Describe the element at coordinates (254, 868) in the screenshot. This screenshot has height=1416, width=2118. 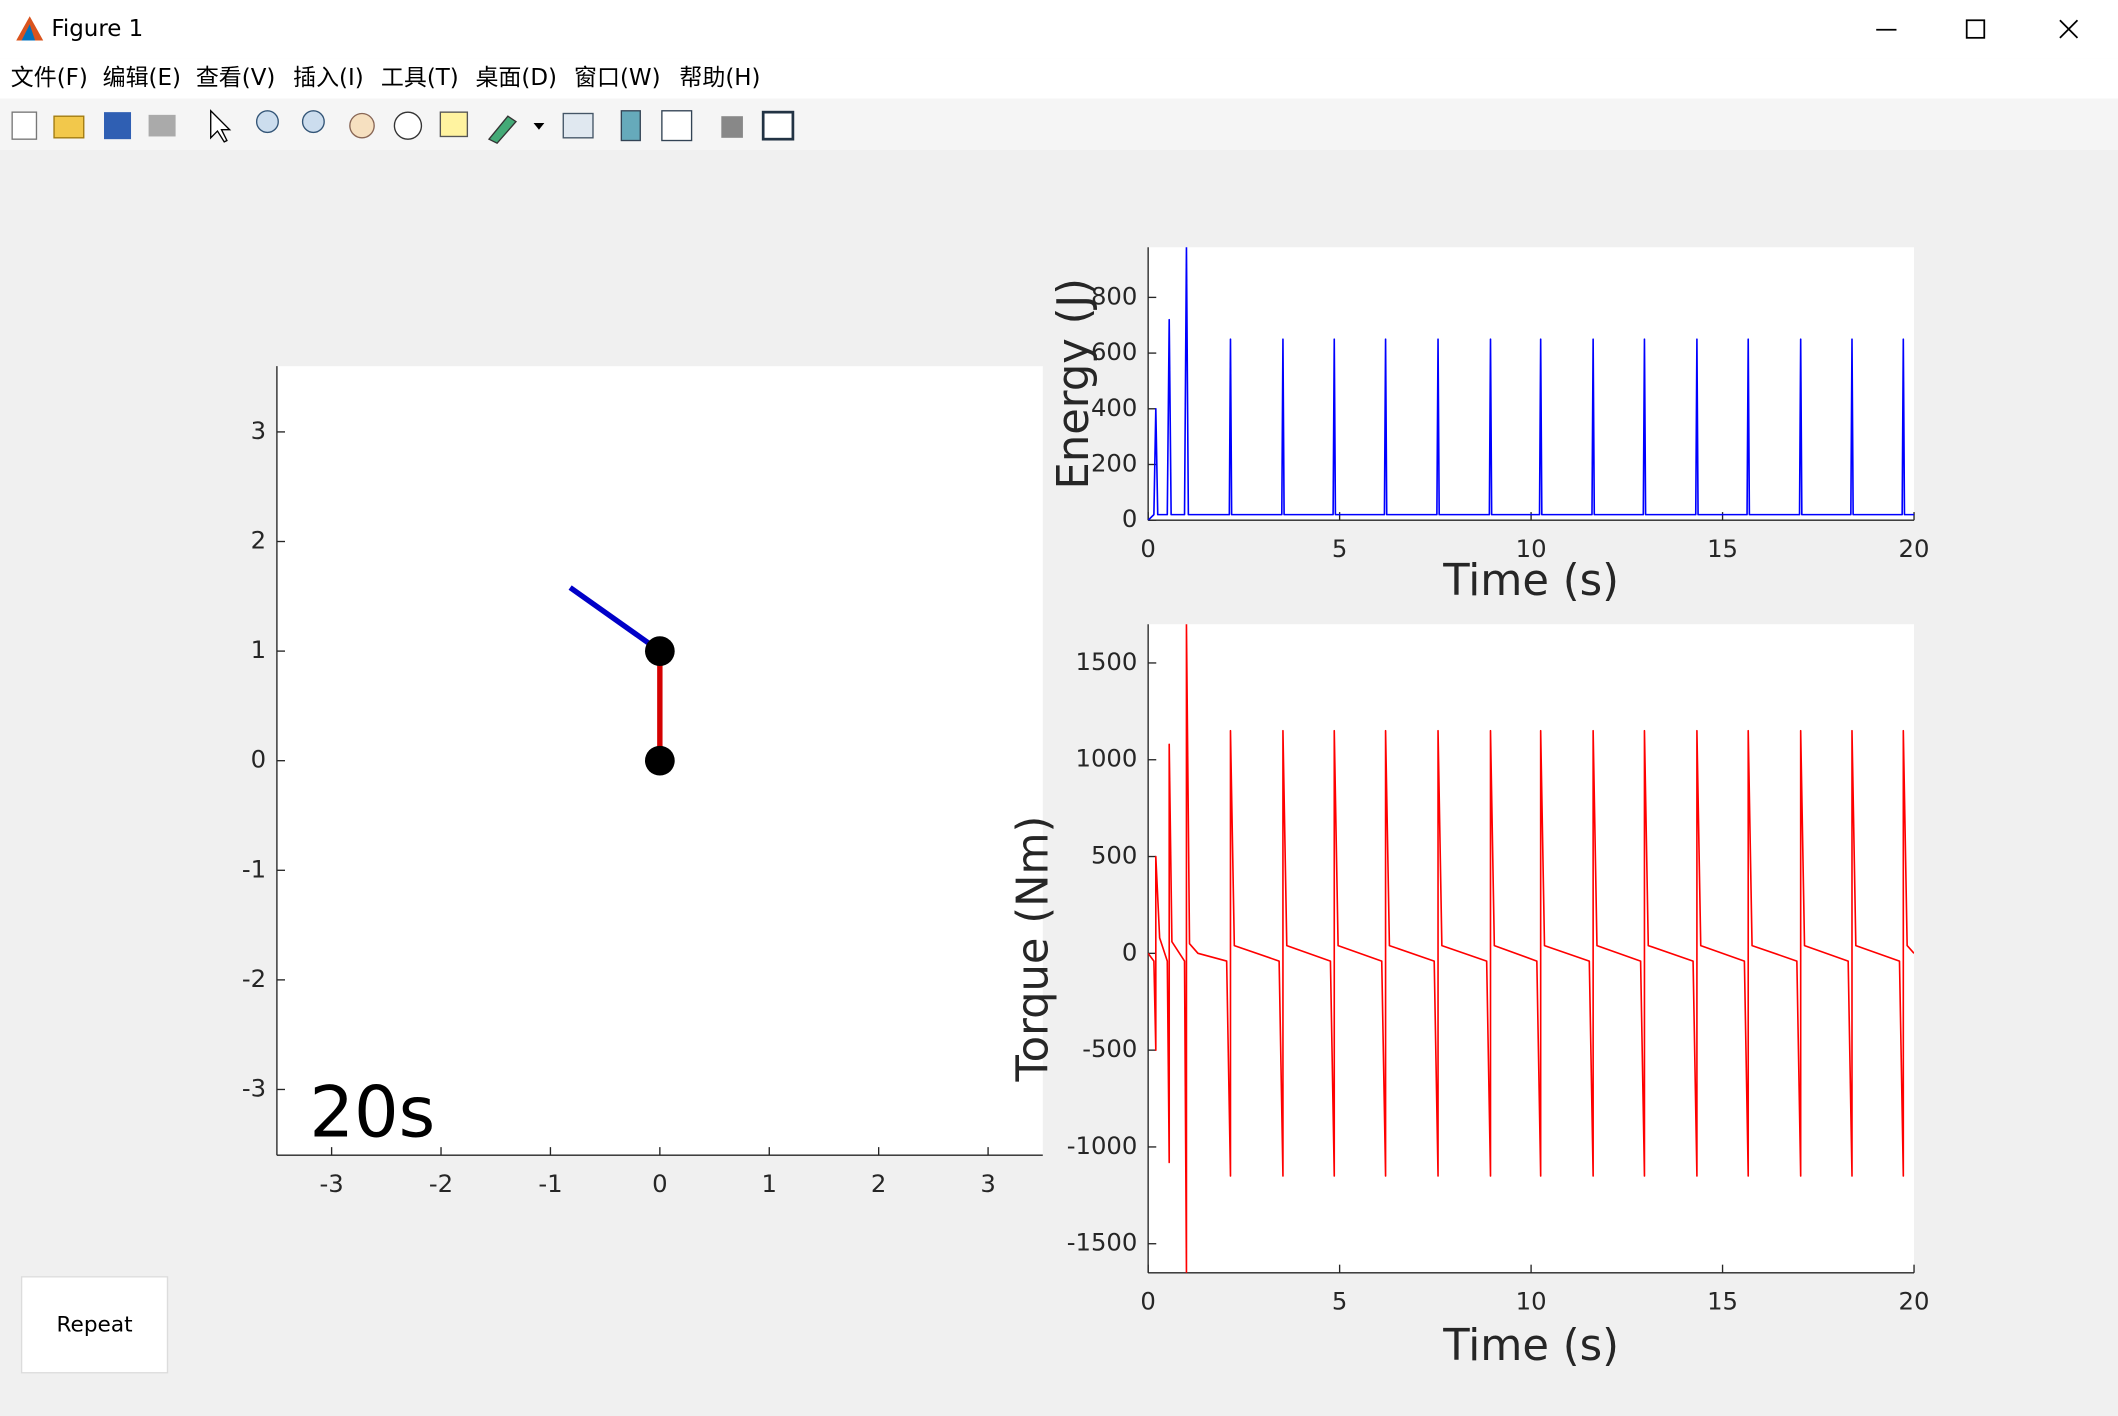
I see `y-tick-label: -1` at that location.